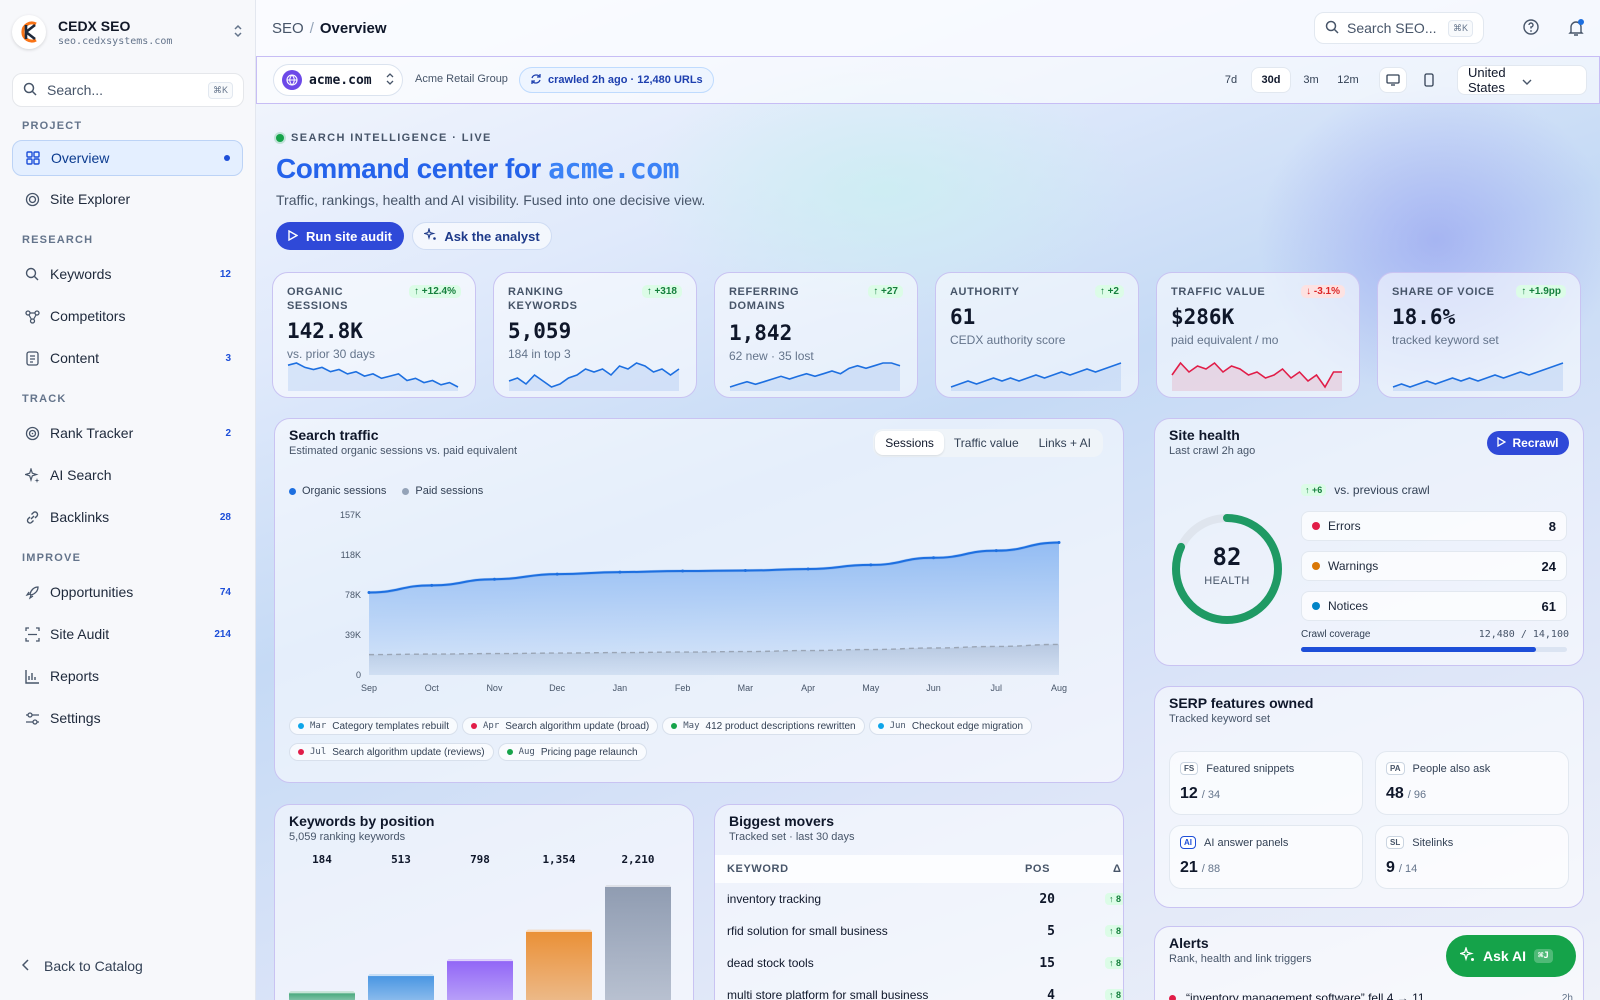  I want to click on tab-sessions: Sessions, so click(909, 443).